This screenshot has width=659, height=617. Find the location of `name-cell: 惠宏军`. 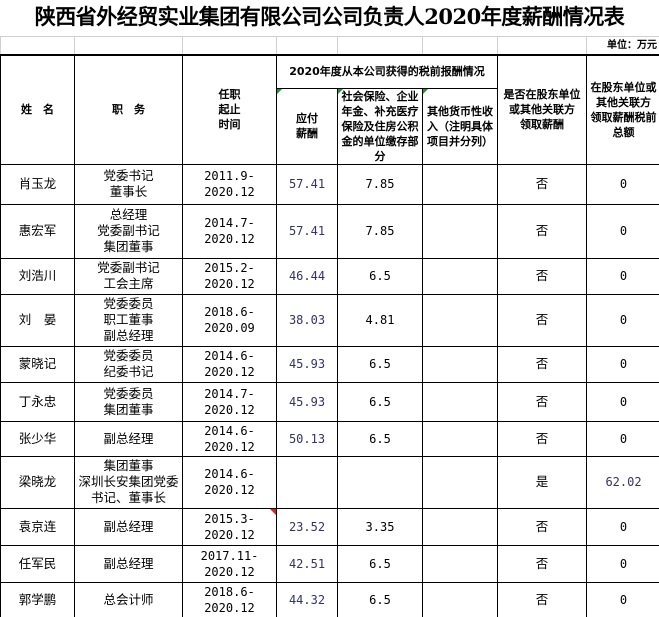

name-cell: 惠宏军 is located at coordinates (37, 231).